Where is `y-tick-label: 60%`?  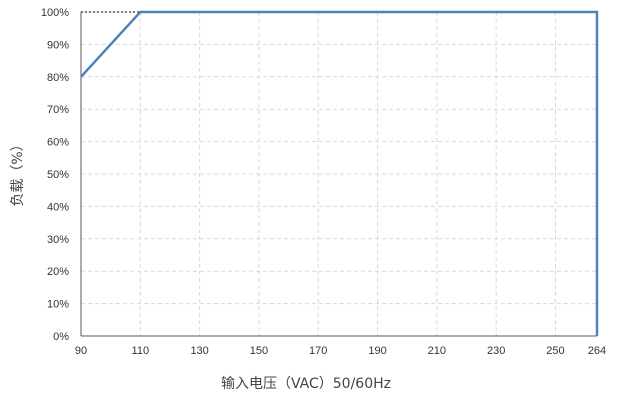
y-tick-label: 60% is located at coordinates (58, 143).